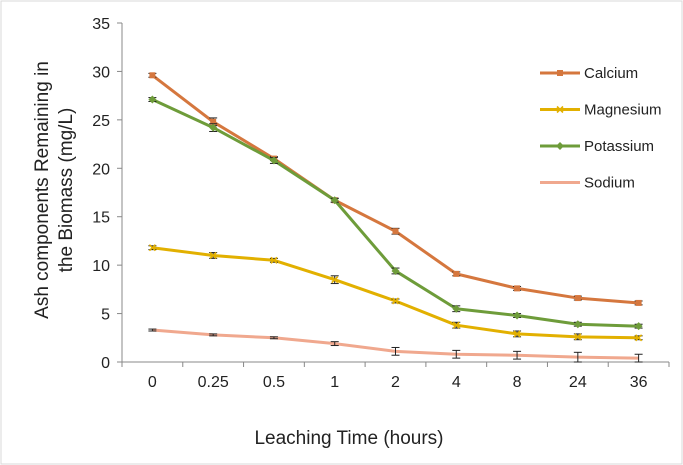  I want to click on x-tick-labels: 0 0.25 0.5 1 2 4 8 24 36, so click(398, 382).